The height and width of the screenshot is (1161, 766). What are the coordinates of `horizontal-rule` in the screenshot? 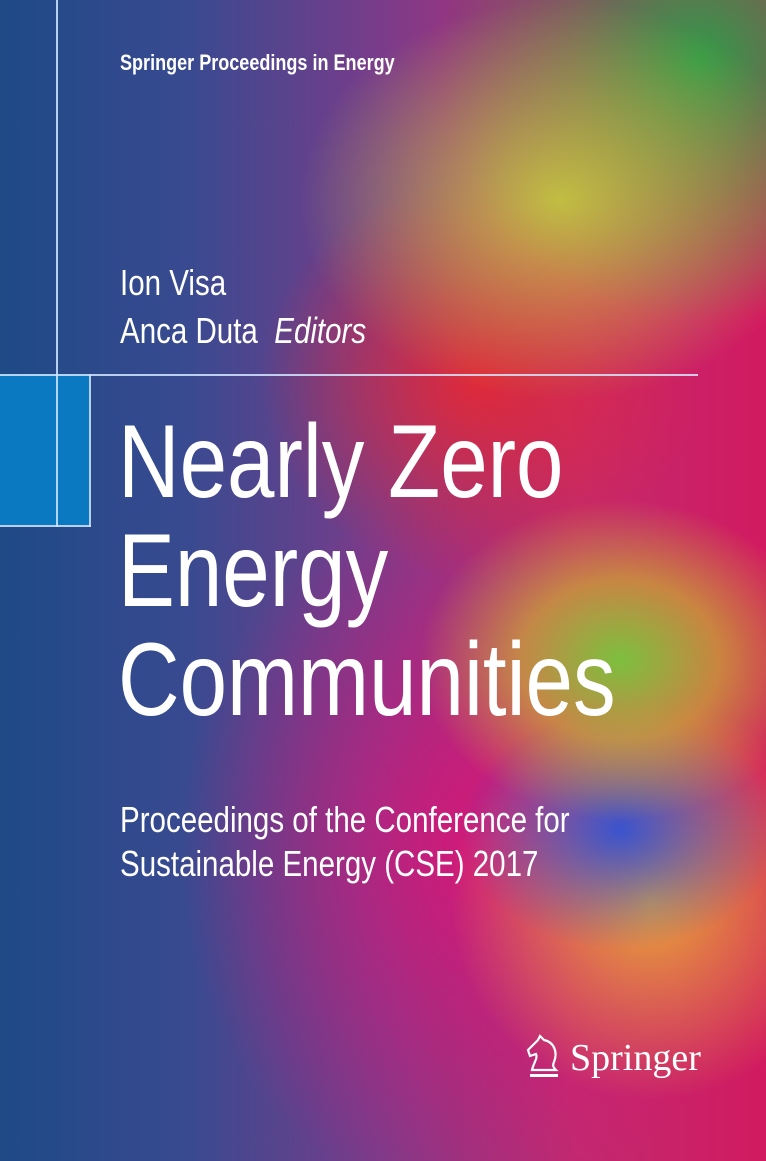 It's located at (349, 375).